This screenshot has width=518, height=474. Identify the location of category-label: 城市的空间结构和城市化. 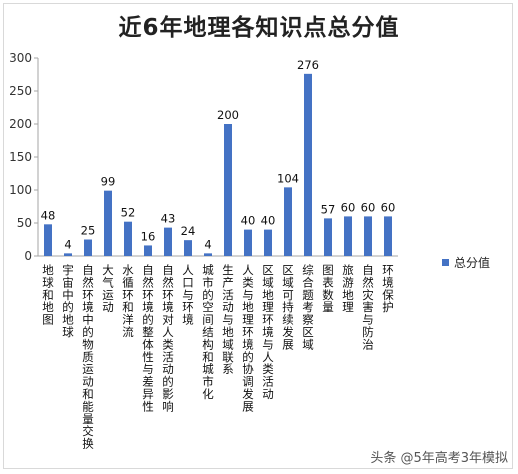
(208, 332).